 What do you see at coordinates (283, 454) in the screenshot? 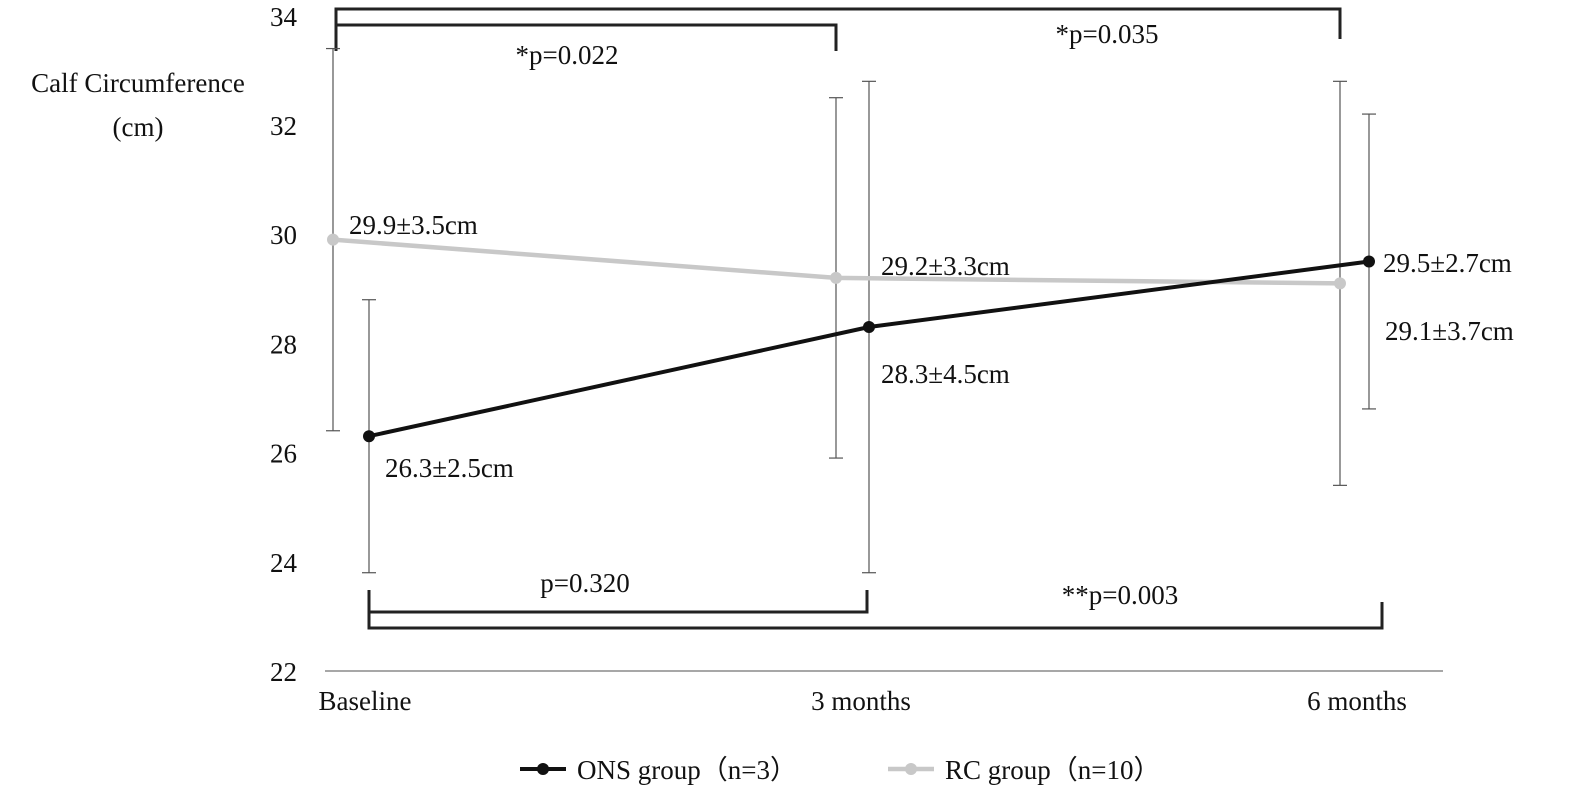
I see `y-tick-label: 26` at bounding box center [283, 454].